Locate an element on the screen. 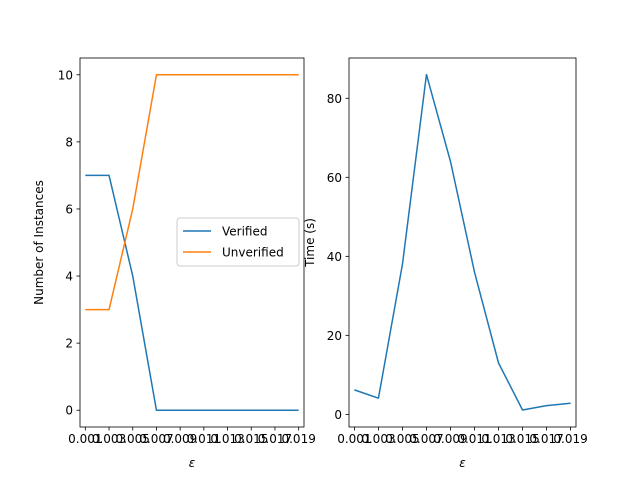 Image resolution: width=640 pixels, height=484 pixels. y-axis-label: Time (s) is located at coordinates (310, 243).